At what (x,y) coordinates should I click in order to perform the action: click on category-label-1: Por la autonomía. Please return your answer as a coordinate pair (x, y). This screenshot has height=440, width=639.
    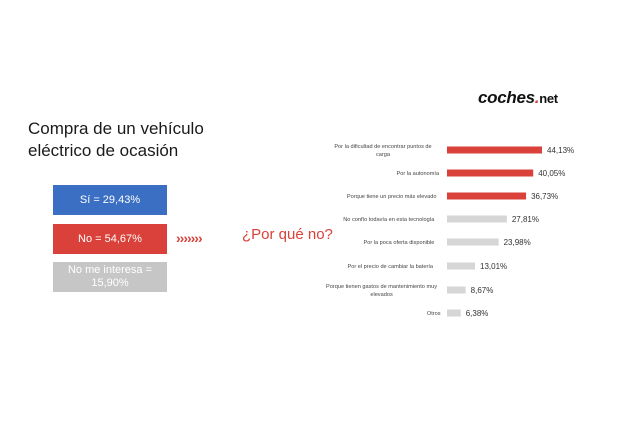
    Looking at the image, I should click on (417, 174).